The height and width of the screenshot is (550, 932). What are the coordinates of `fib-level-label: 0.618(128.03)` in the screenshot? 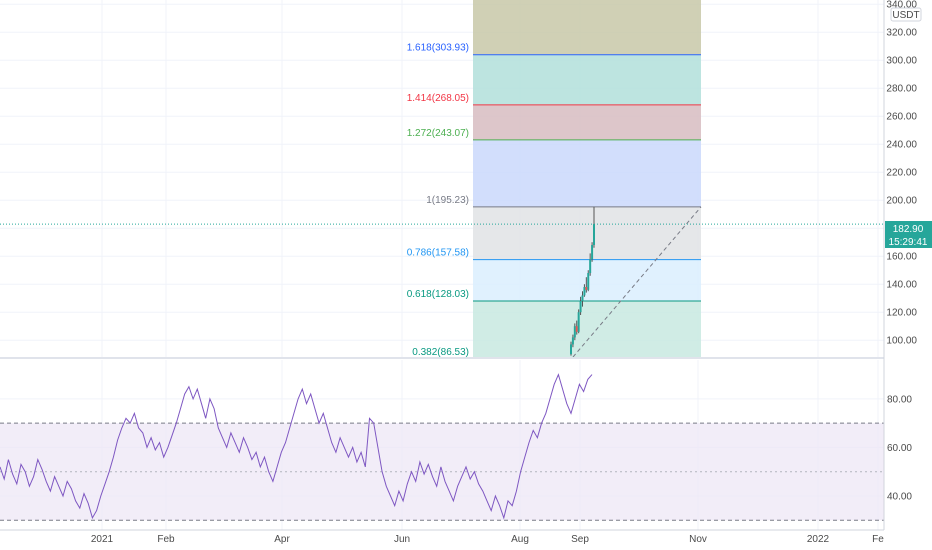 It's located at (438, 294).